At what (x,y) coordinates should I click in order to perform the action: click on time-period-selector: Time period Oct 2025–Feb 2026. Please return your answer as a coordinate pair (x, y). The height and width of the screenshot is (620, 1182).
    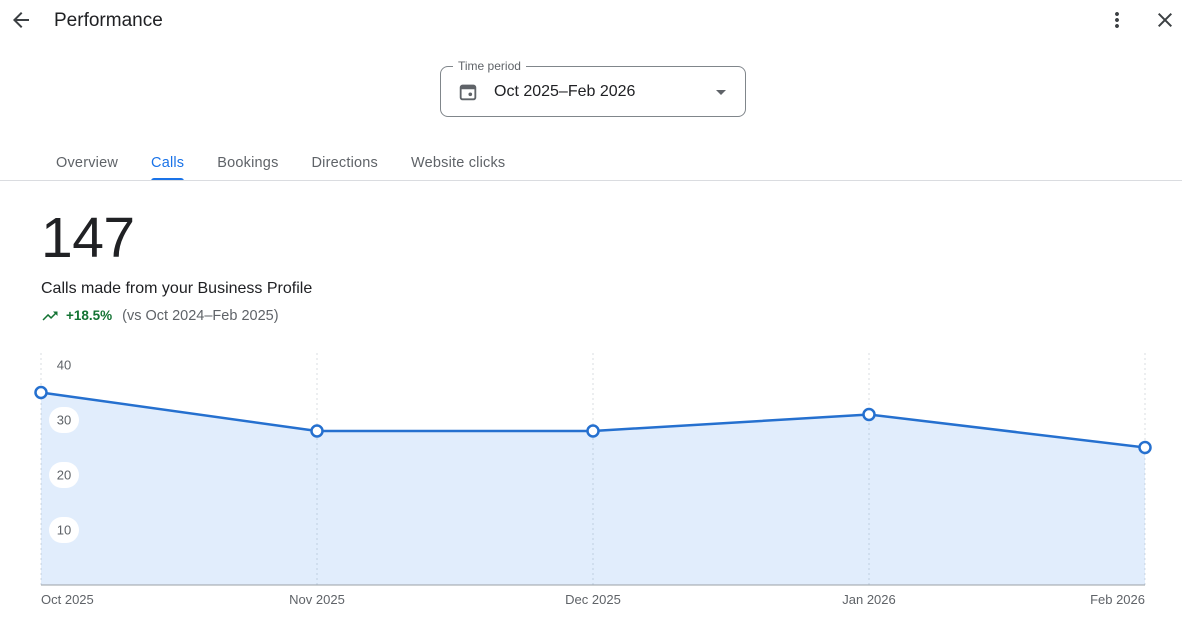
    Looking at the image, I should click on (593, 88).